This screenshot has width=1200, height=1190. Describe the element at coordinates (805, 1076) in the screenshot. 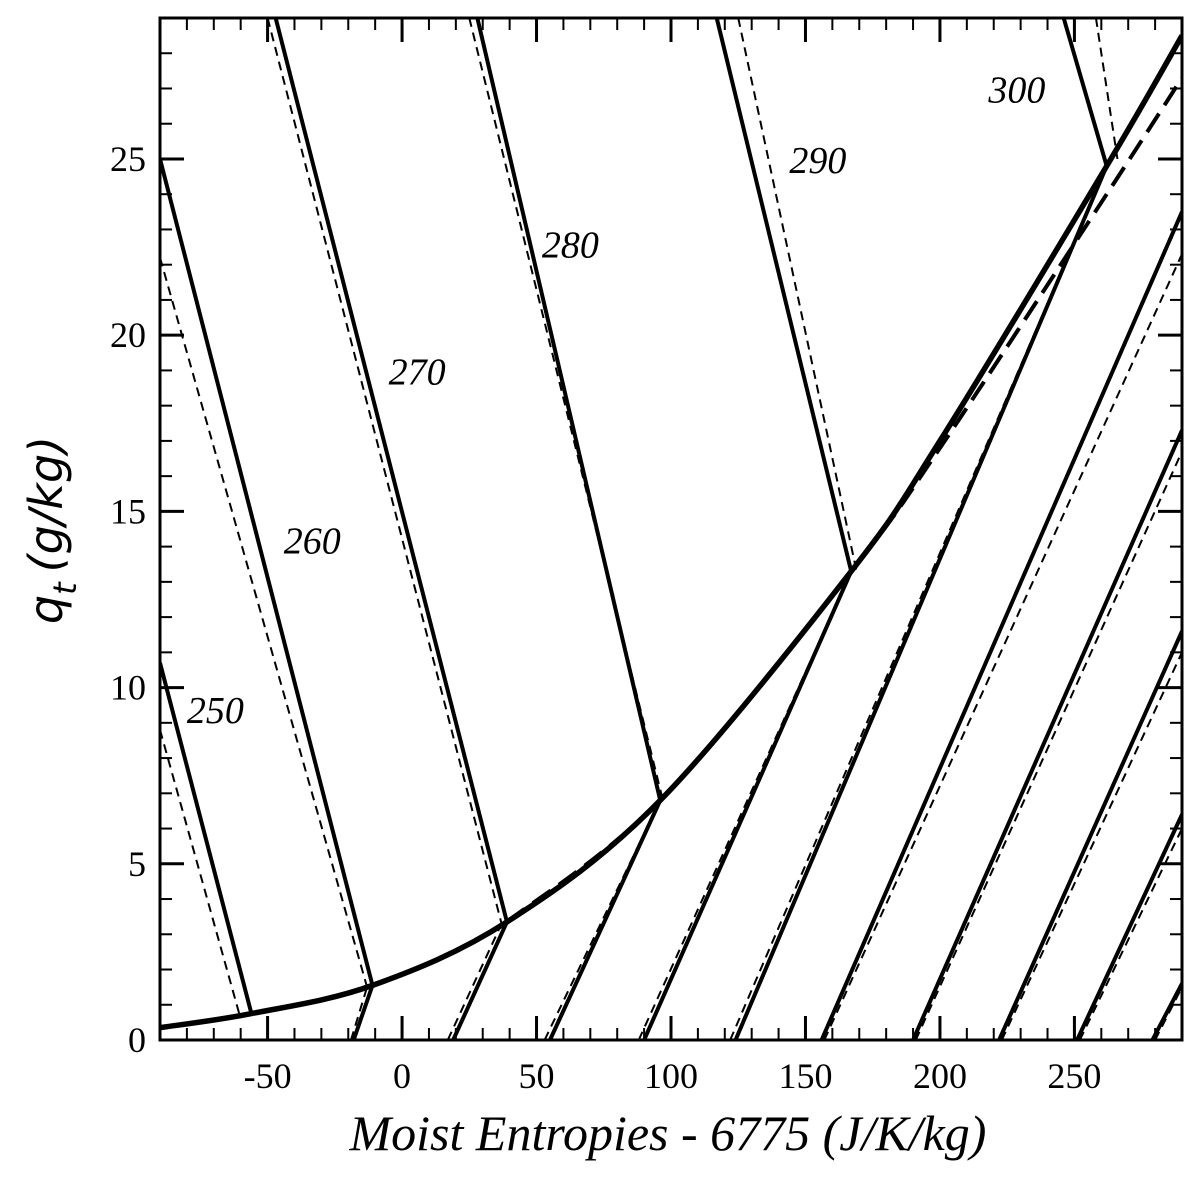

I see `x-tick-label: 150` at that location.